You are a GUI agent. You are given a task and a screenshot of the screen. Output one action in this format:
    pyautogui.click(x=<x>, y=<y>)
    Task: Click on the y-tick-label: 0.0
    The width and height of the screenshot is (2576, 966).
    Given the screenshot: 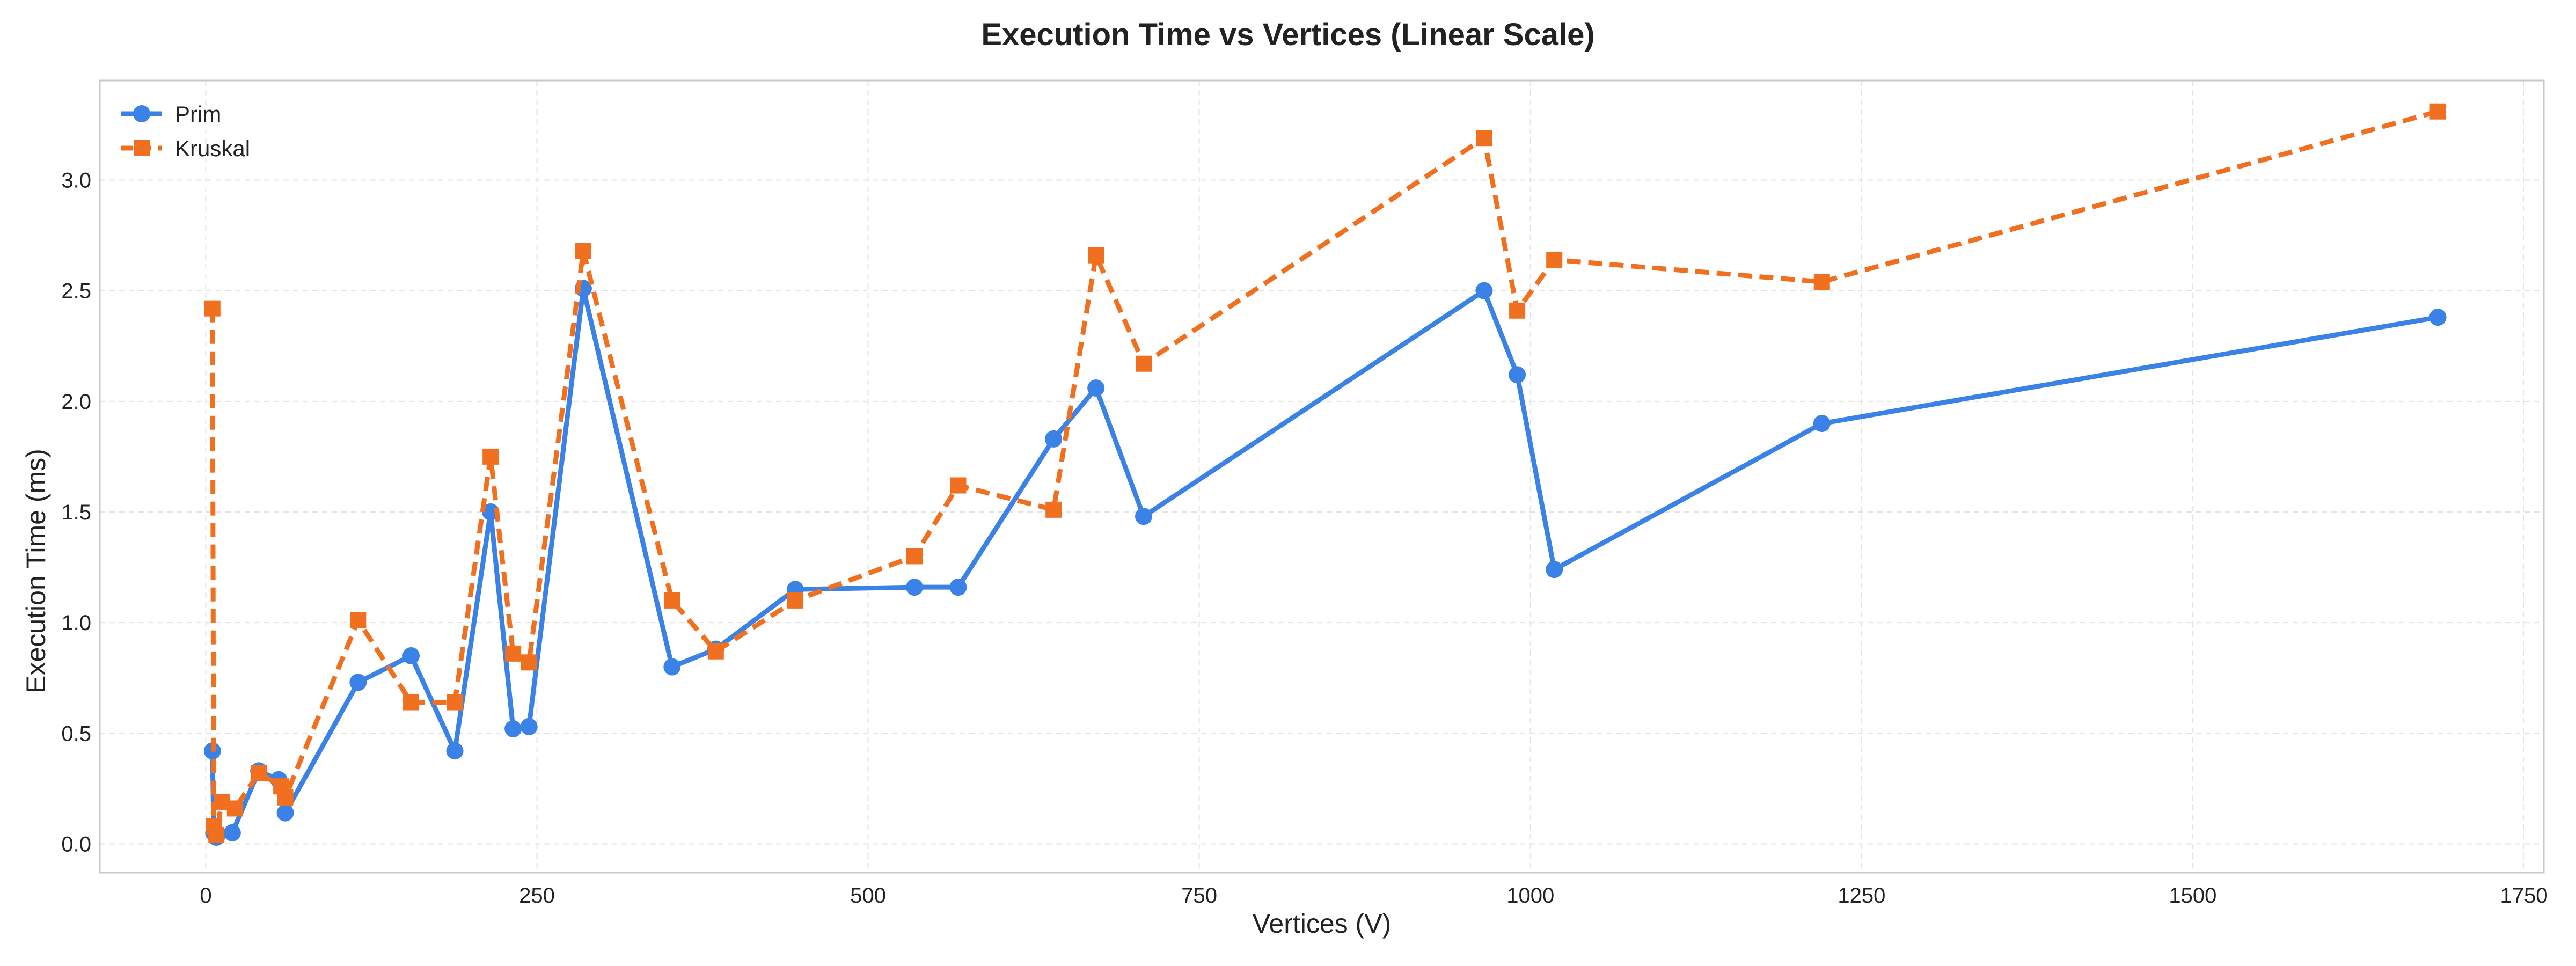 What is the action you would take?
    pyautogui.click(x=76, y=844)
    